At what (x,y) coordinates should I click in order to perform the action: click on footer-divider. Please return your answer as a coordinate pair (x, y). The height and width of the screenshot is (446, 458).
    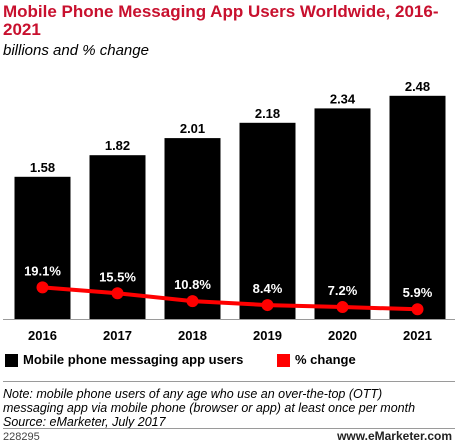
    Looking at the image, I should click on (229, 428).